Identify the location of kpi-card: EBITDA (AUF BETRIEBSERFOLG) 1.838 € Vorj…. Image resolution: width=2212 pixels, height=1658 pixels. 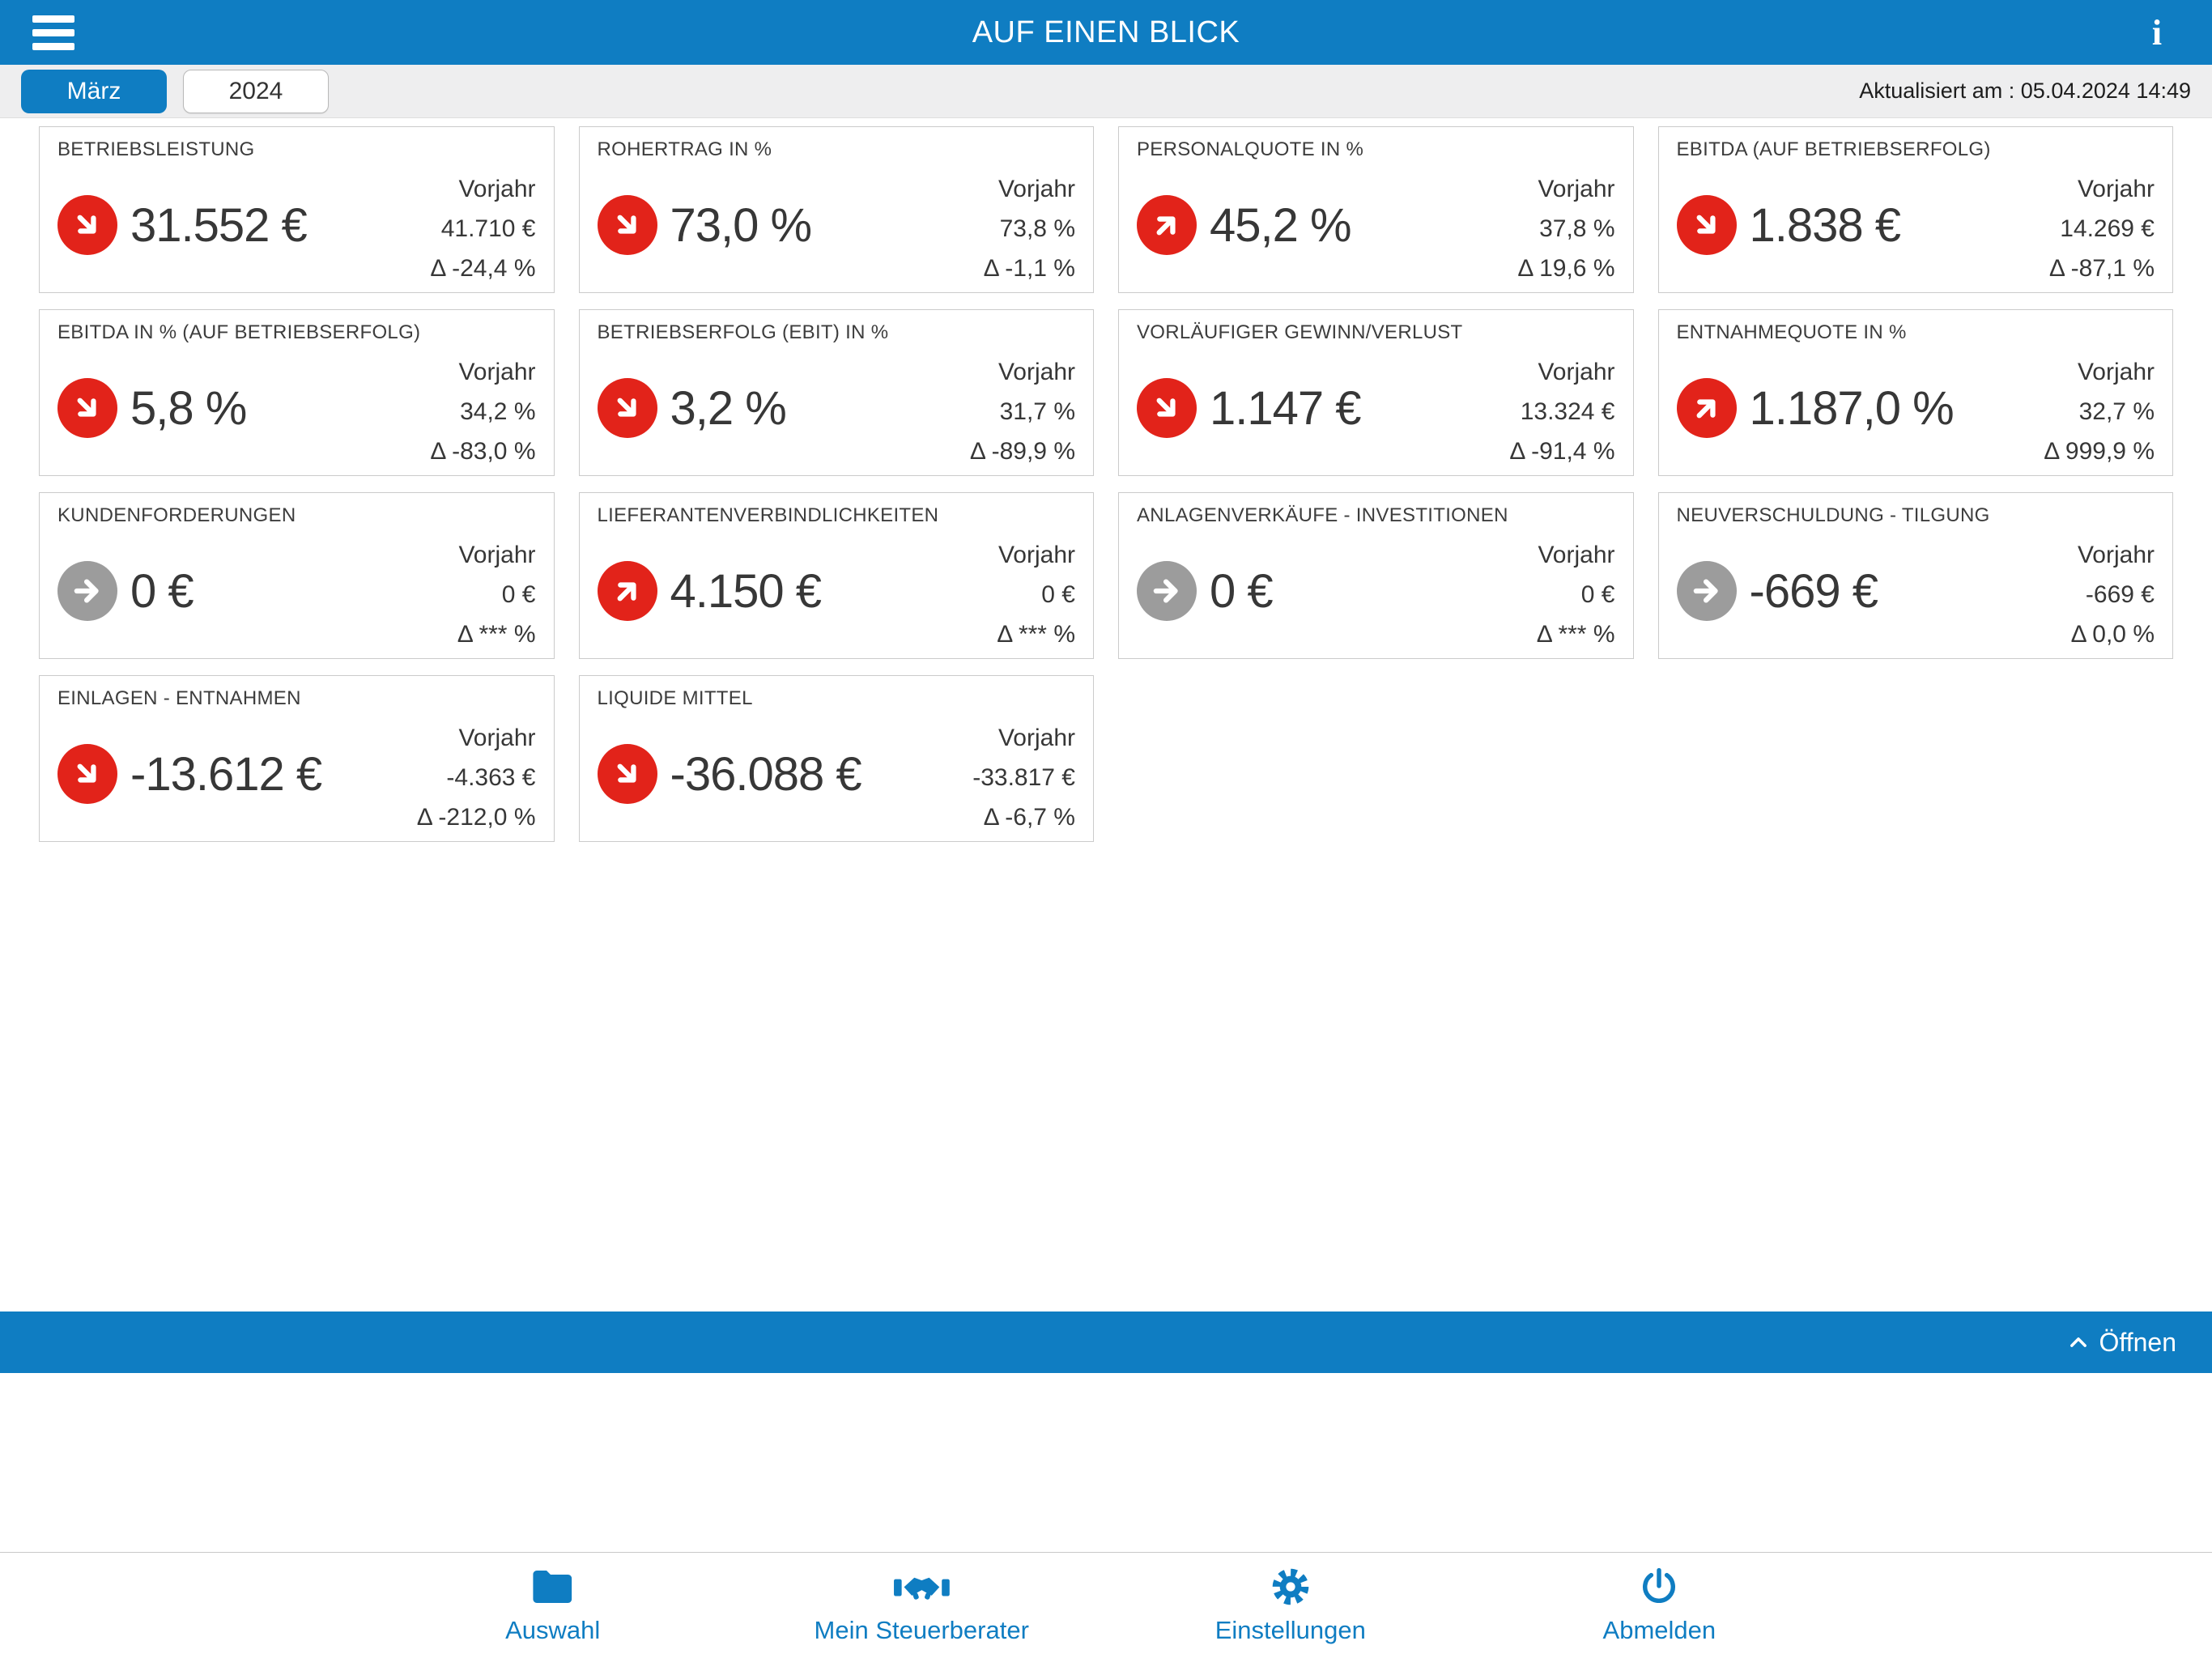
(1915, 209).